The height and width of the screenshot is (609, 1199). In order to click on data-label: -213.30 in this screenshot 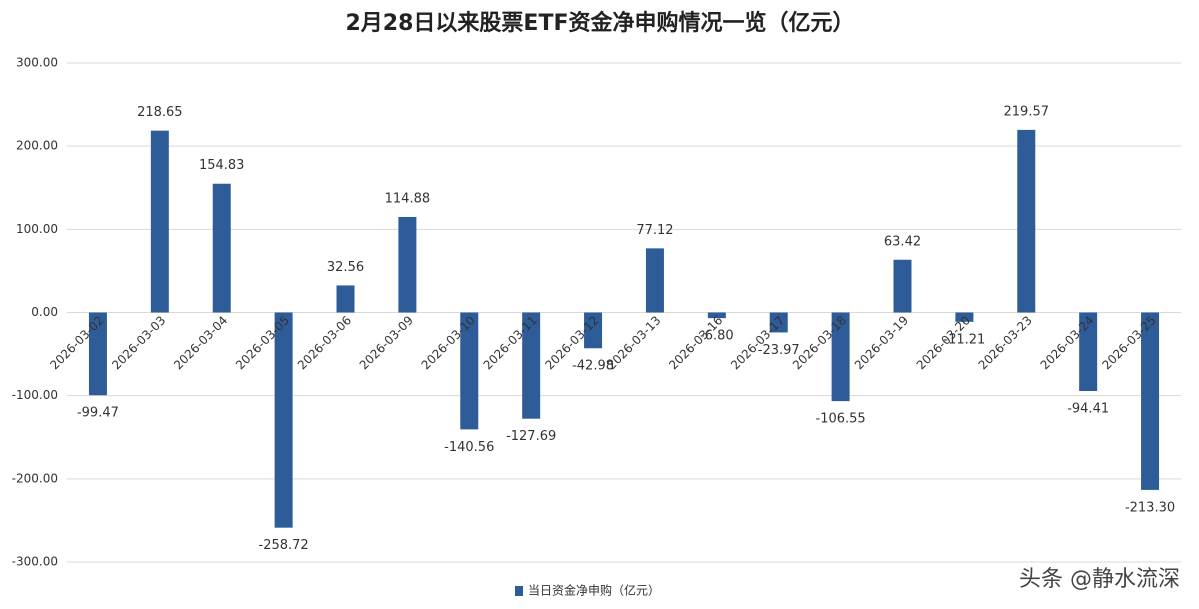, I will do `click(1150, 507)`.